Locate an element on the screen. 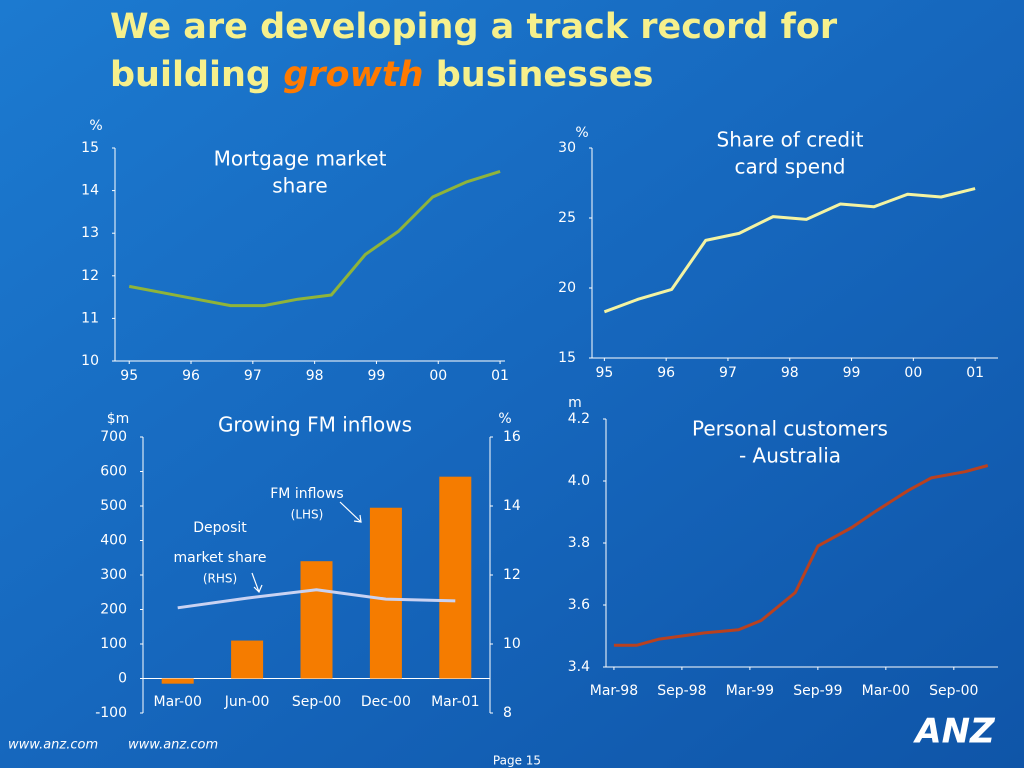 The height and width of the screenshot is (768, 1024). y2-tick-label: 14 is located at coordinates (512, 506).